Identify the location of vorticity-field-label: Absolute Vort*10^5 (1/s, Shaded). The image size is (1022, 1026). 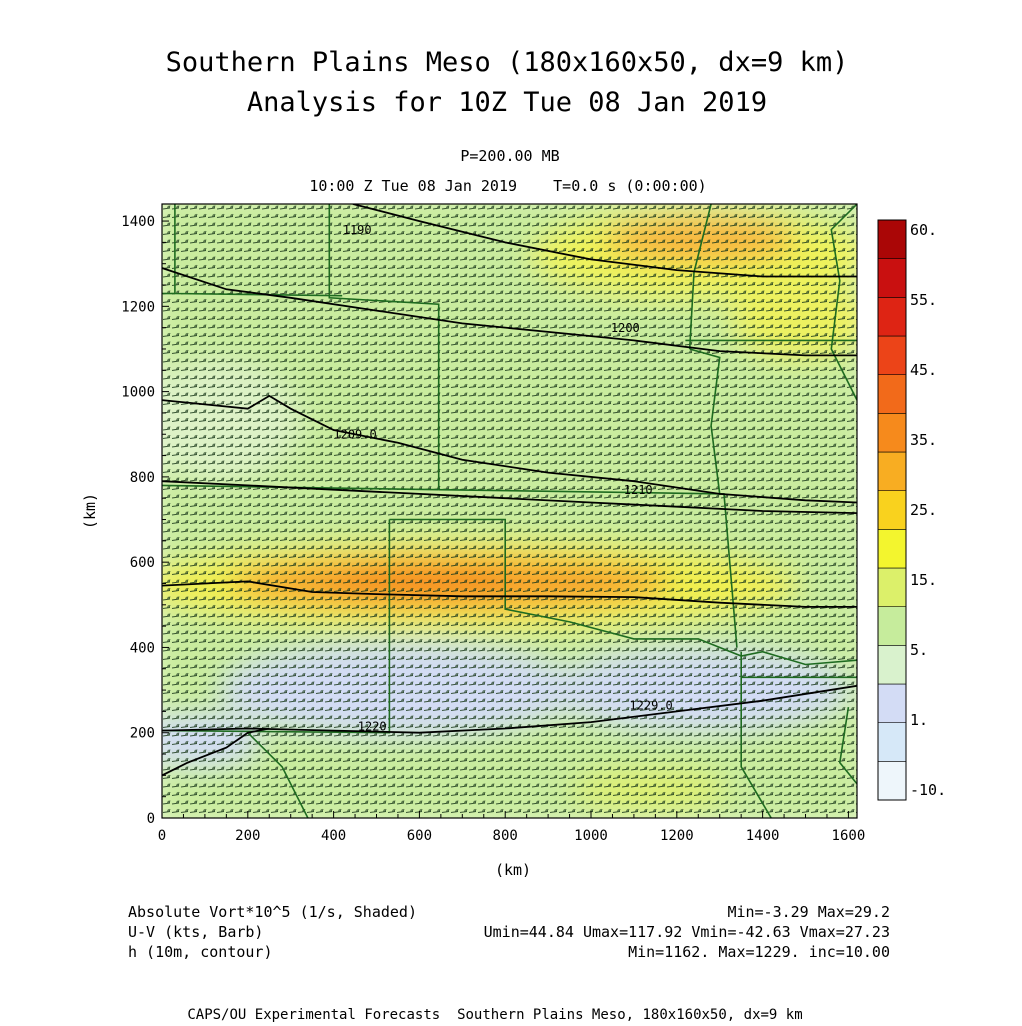
(272, 912).